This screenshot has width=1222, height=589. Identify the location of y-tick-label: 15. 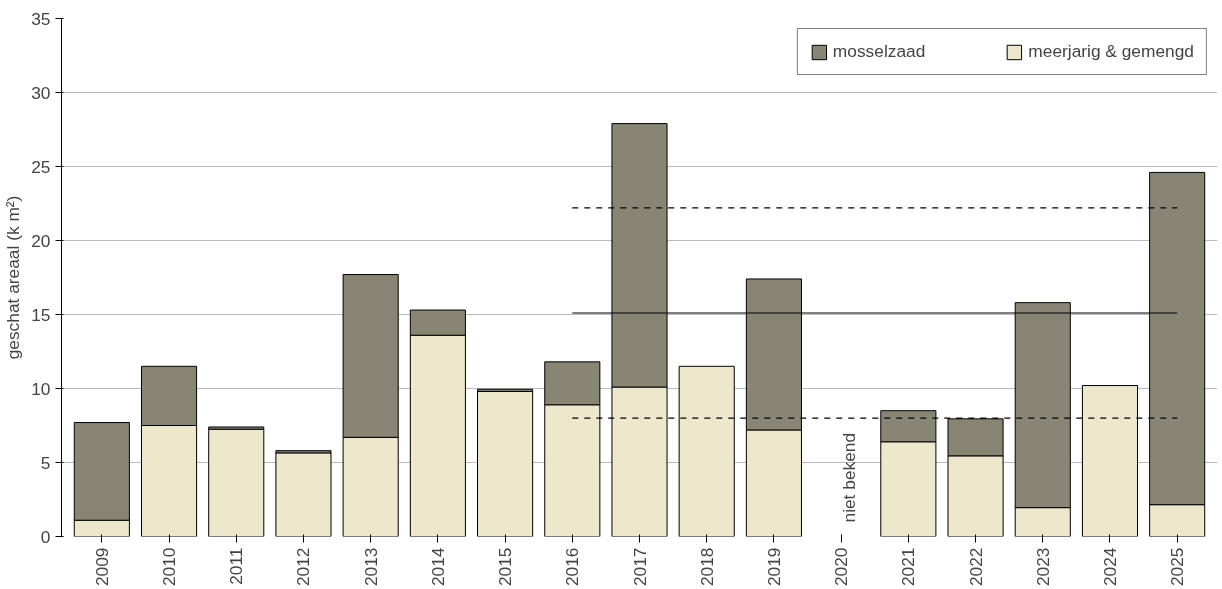
(41, 314).